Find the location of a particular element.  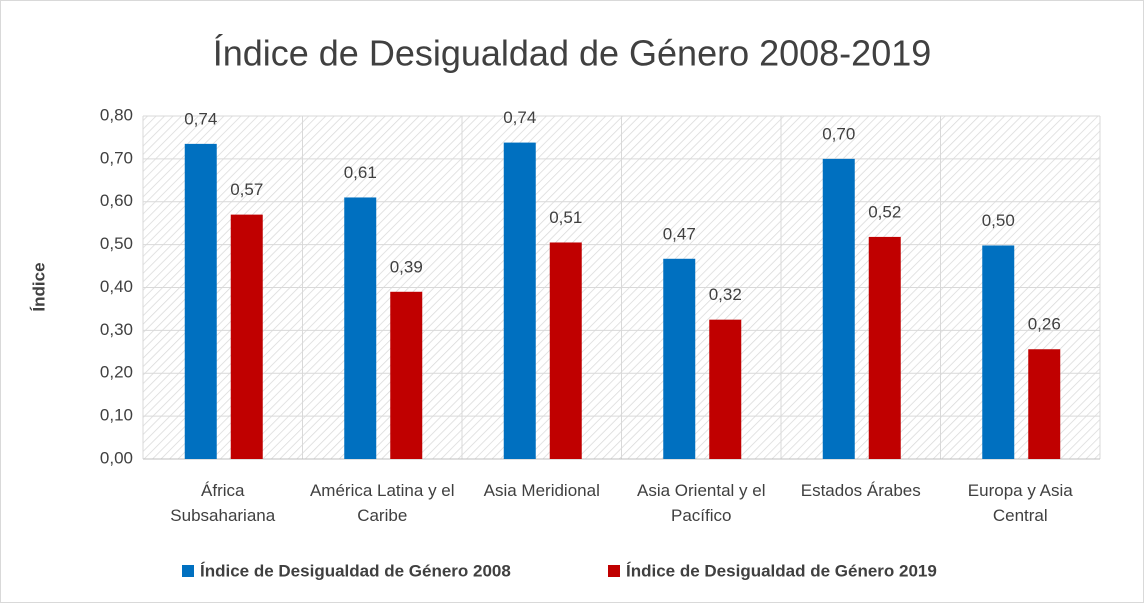

legend-label: Índice de Desigualdad de Género 2019 is located at coordinates (781, 570).